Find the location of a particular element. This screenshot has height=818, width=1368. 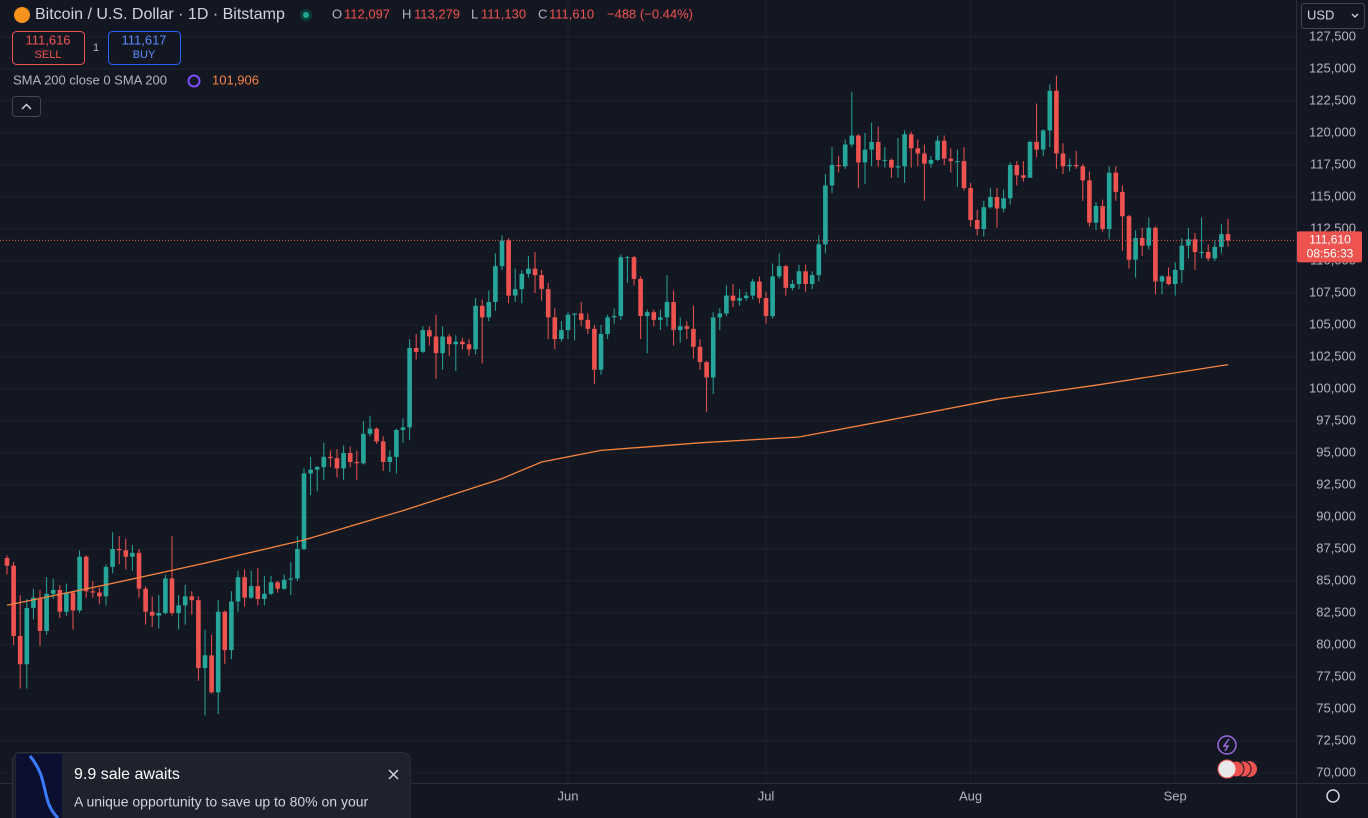

indicator-label: SMA 200 close 0 SMA 200 is located at coordinates (90, 79).